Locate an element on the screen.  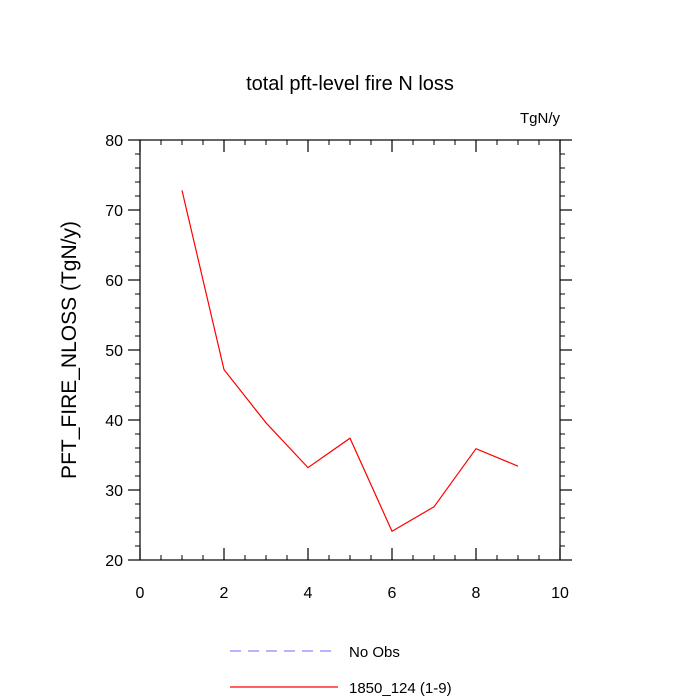
x-tick-label: 4 is located at coordinates (308, 593).